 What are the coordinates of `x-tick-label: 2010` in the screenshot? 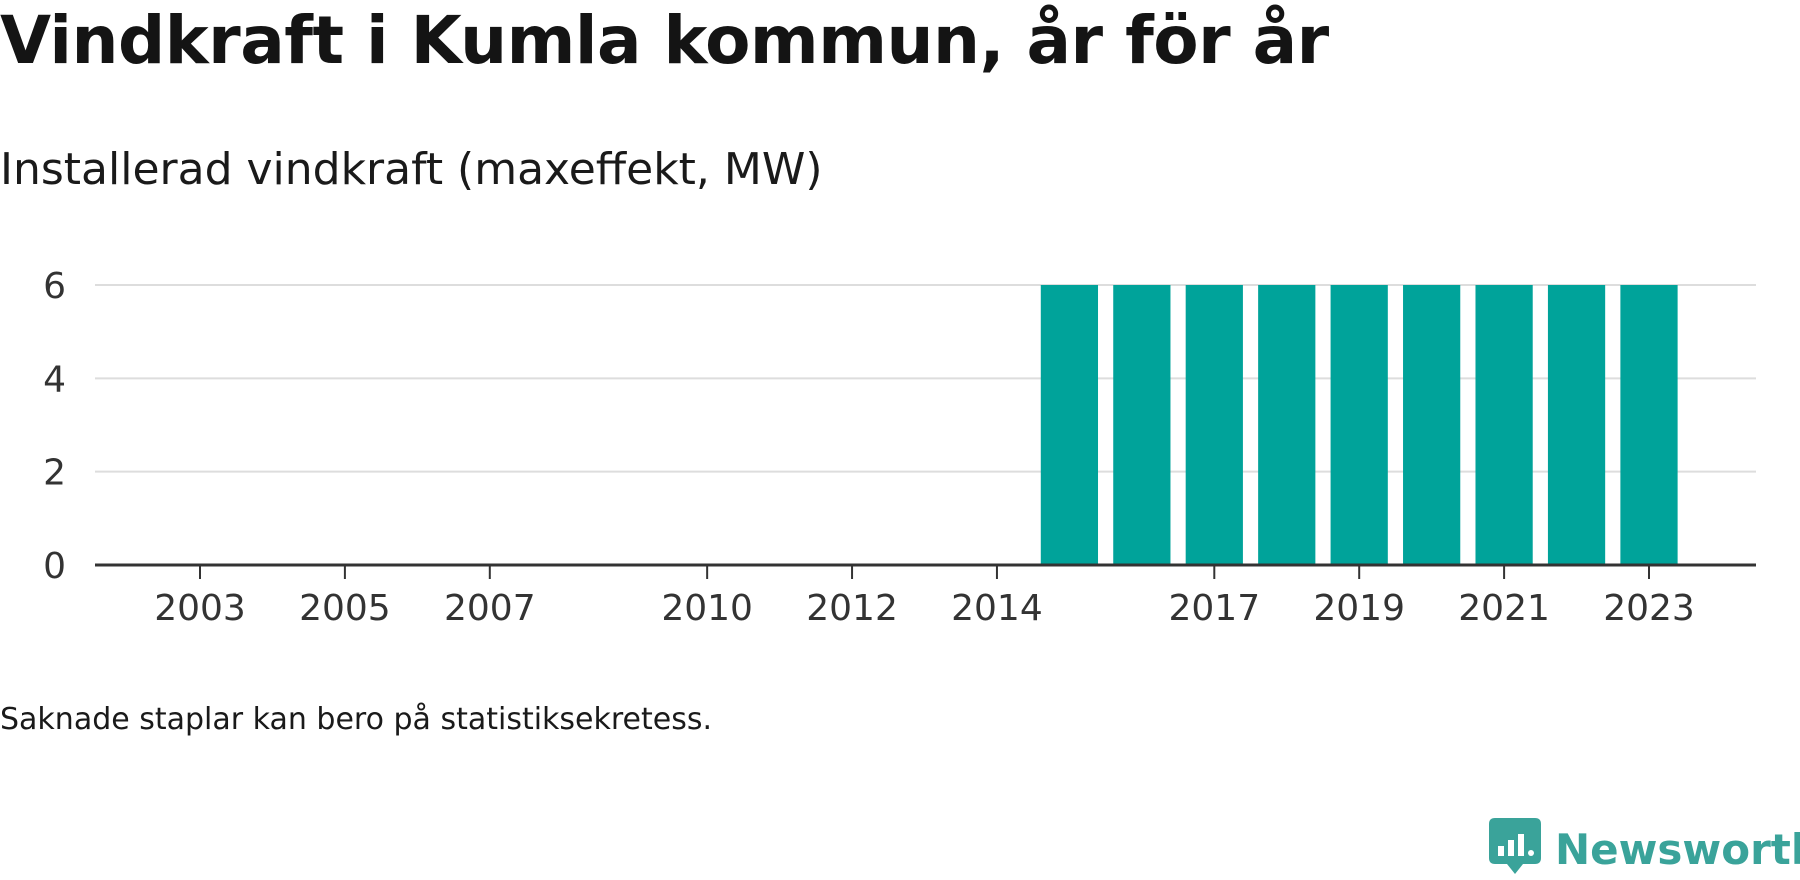 It's located at (707, 608).